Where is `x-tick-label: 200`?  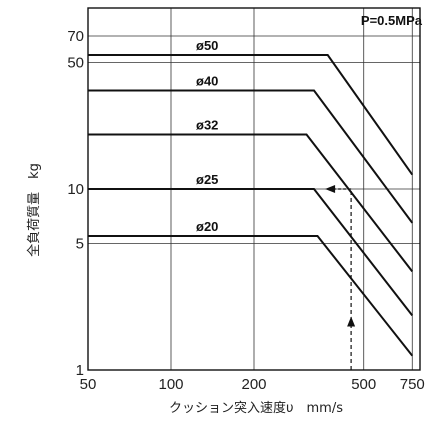
x-tick-label: 200 is located at coordinates (253, 384).